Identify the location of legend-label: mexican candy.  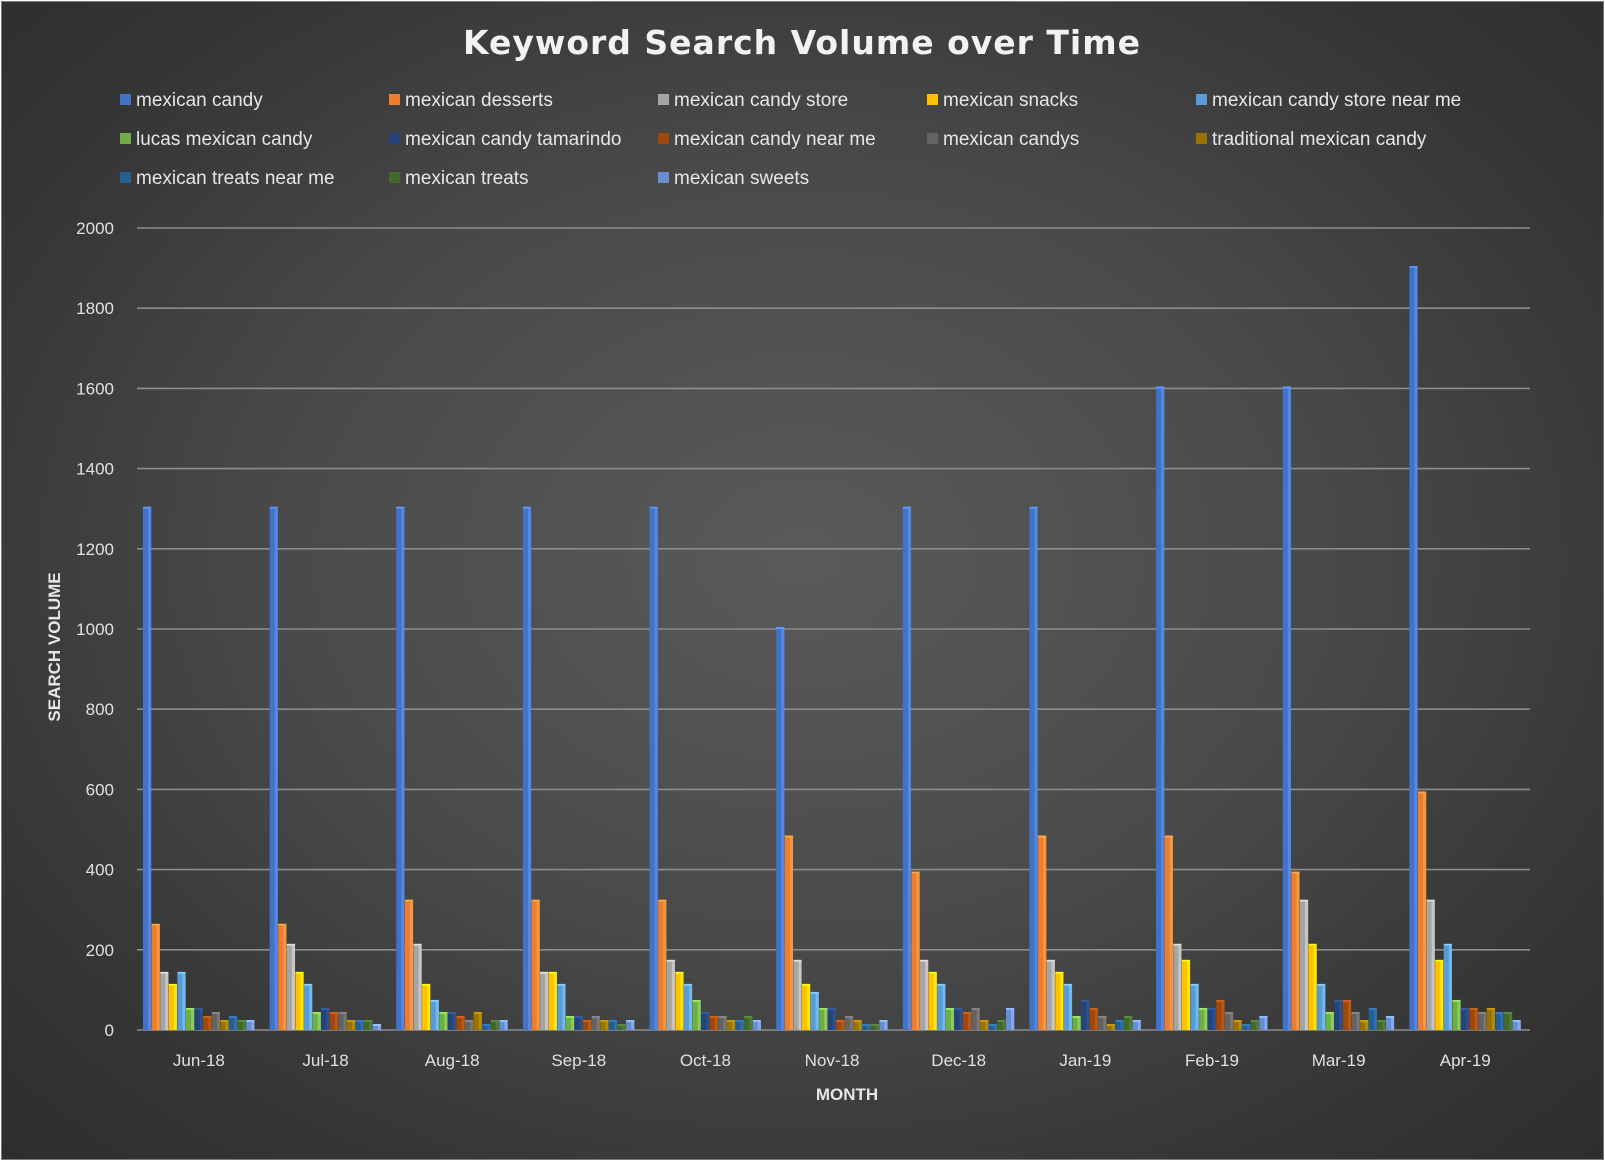
(199, 100).